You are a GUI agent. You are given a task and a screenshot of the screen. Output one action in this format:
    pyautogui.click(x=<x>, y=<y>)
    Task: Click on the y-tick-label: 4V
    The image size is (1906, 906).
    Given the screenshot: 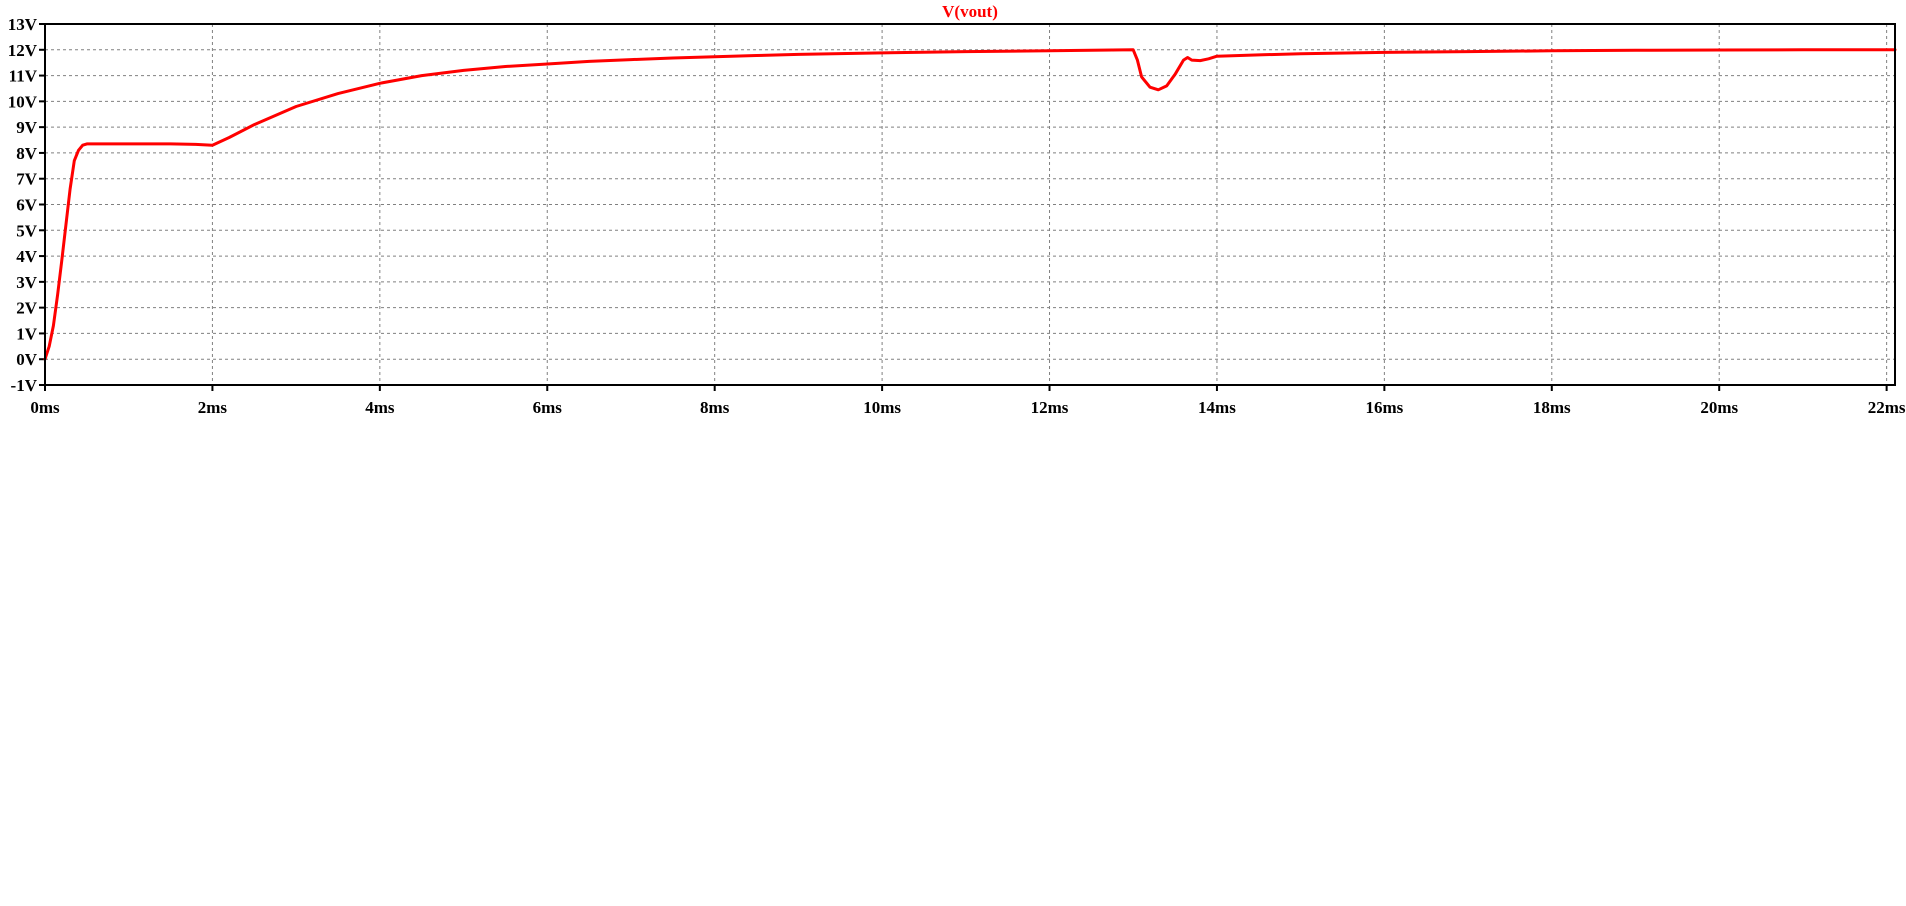 What is the action you would take?
    pyautogui.click(x=27, y=256)
    